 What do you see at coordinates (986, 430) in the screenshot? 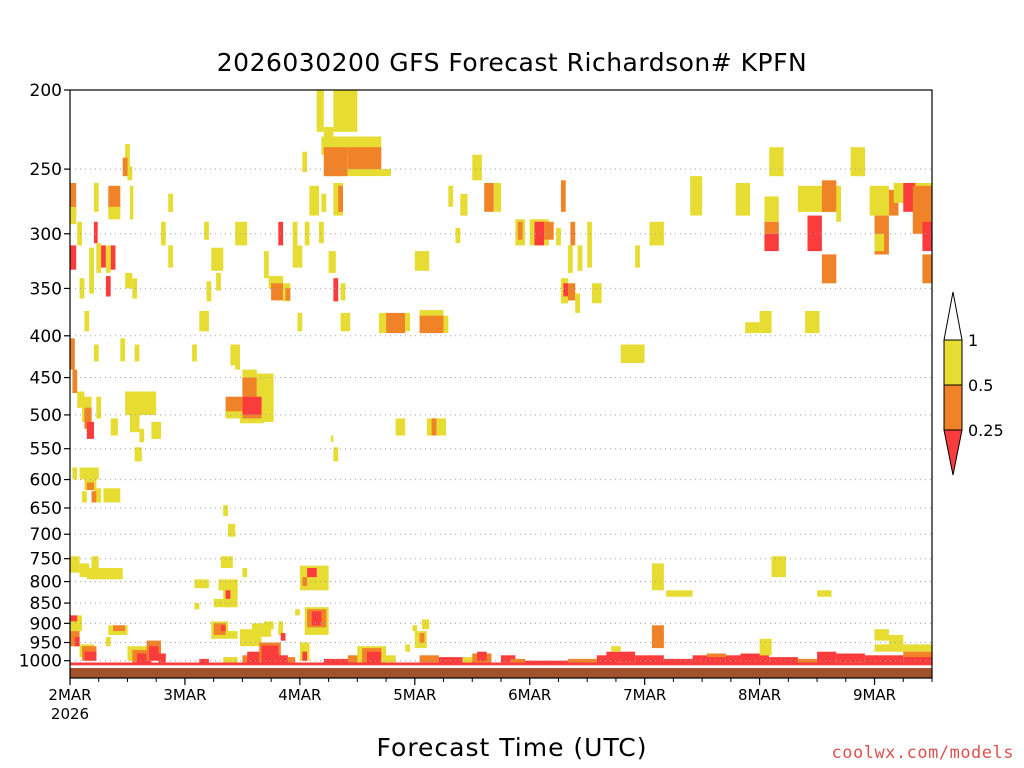
I see `legend-label: 0.25` at bounding box center [986, 430].